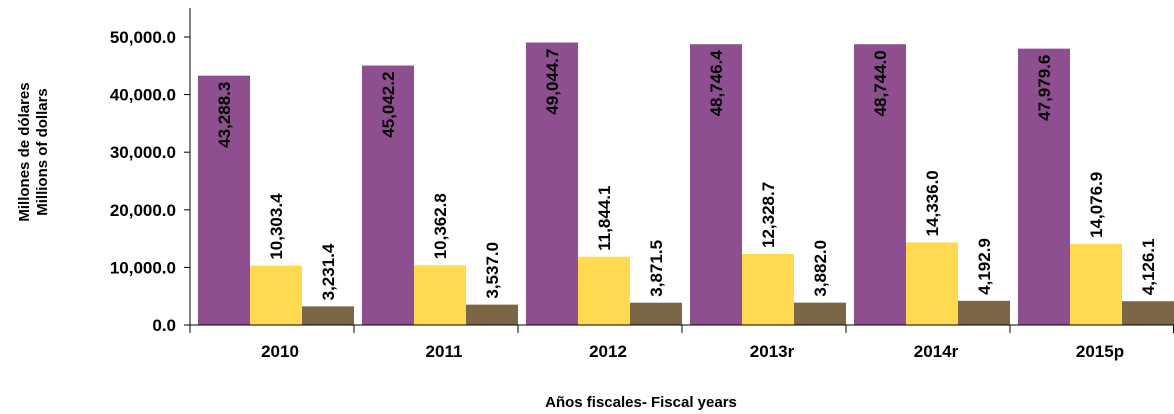  I want to click on category-label: 2011, so click(444, 351).